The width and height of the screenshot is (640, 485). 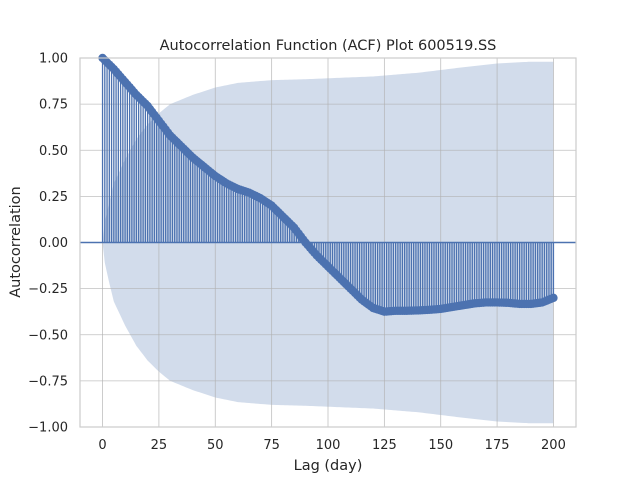 I want to click on x-tick-label: 150, so click(x=440, y=445).